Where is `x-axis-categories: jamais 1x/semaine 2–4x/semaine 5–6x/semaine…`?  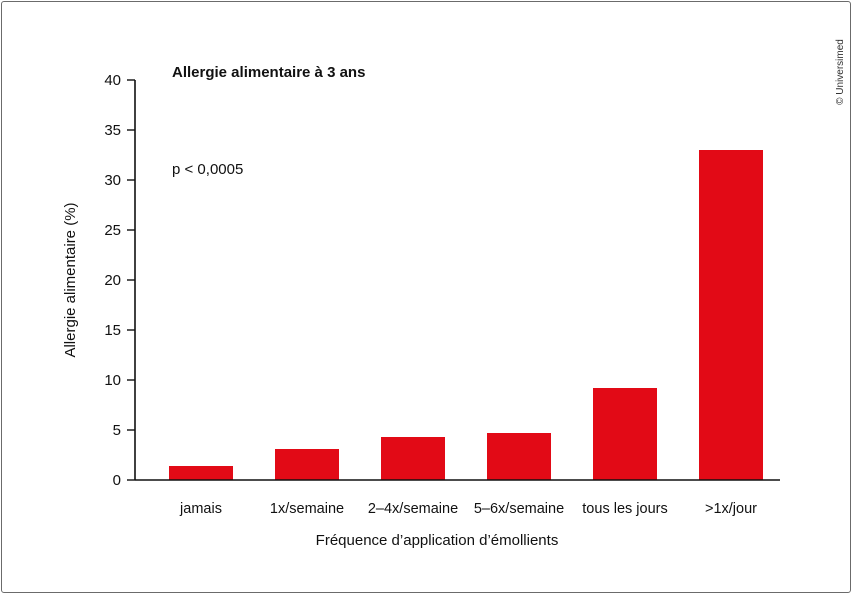
x-axis-categories: jamais 1x/semaine 2–4x/semaine 5–6x/semaine… is located at coordinates (468, 509).